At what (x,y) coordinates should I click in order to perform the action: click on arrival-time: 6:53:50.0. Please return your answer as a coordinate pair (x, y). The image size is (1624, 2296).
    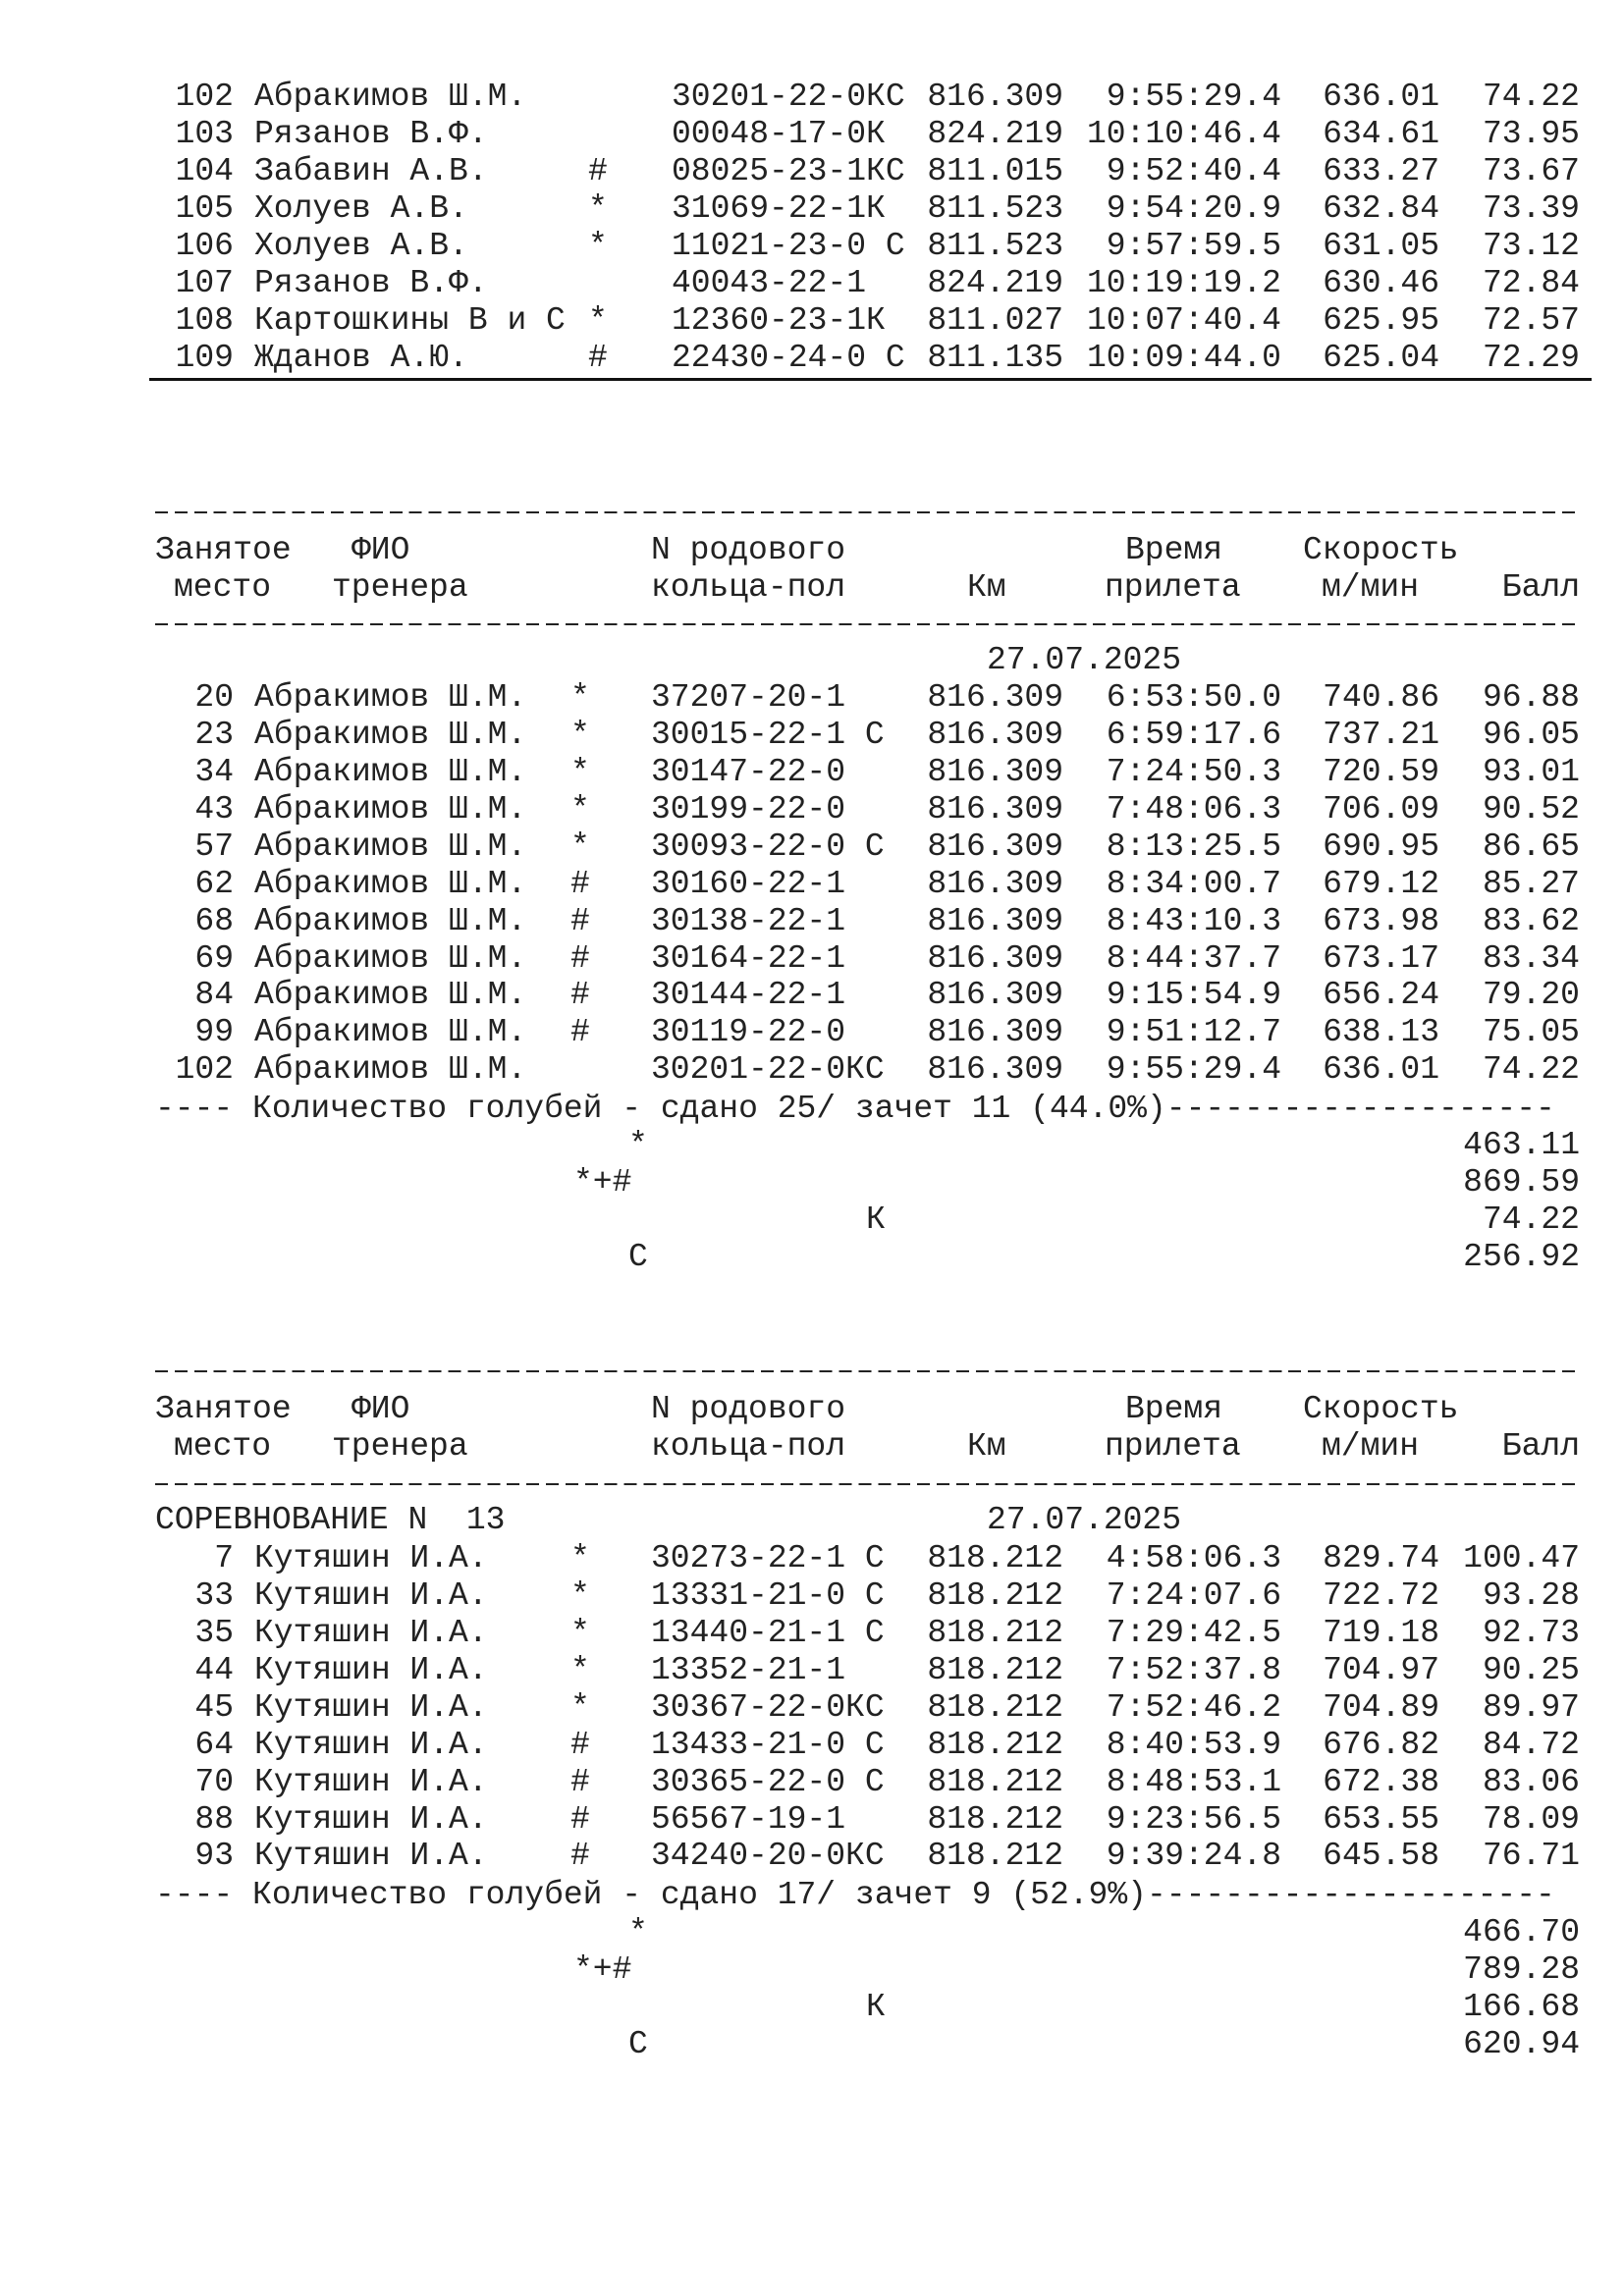
    Looking at the image, I should click on (1193, 697).